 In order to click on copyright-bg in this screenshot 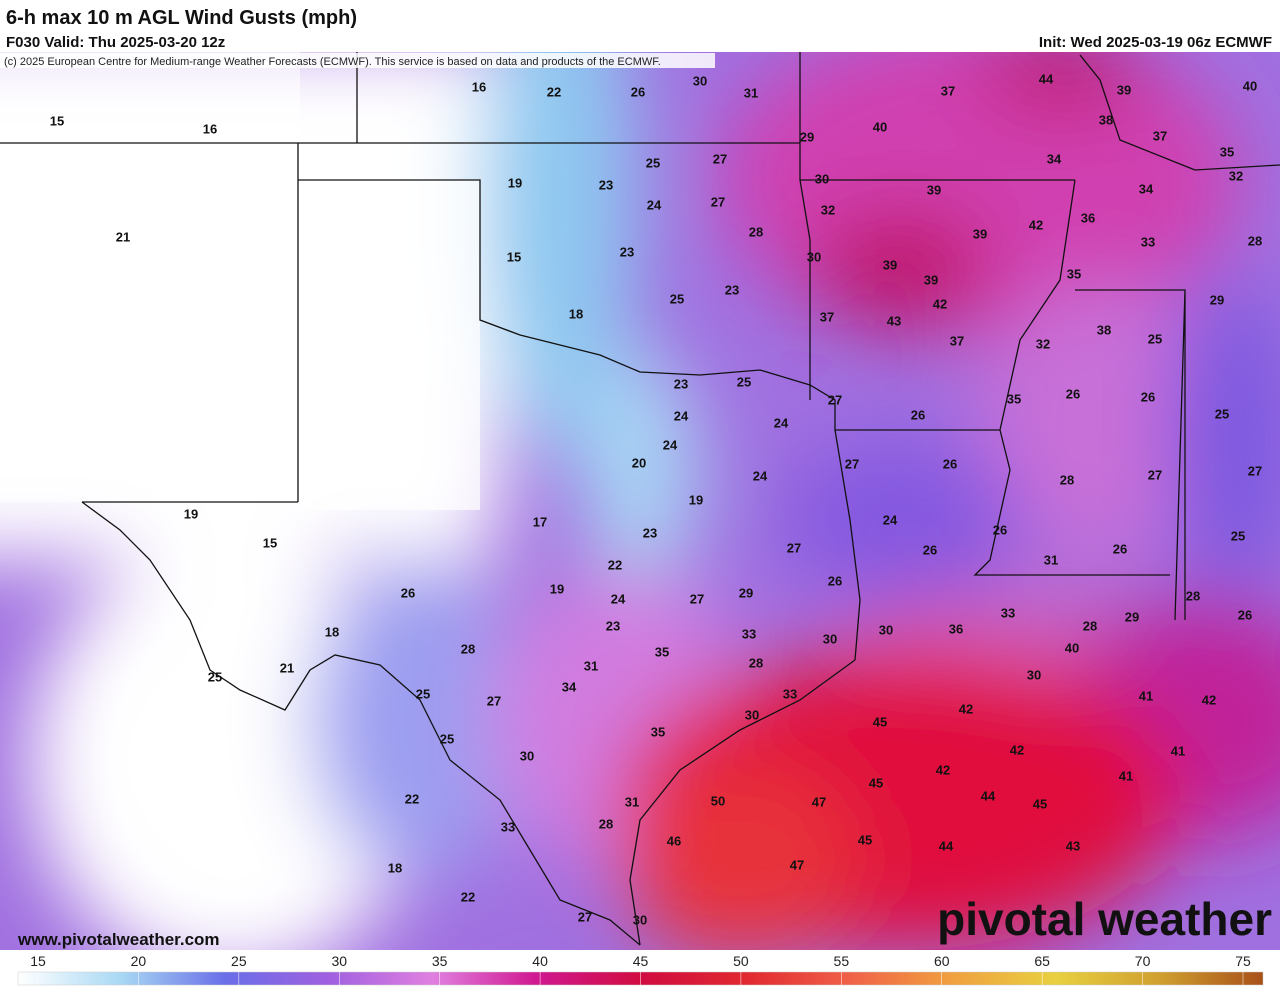, I will do `click(357, 60)`.